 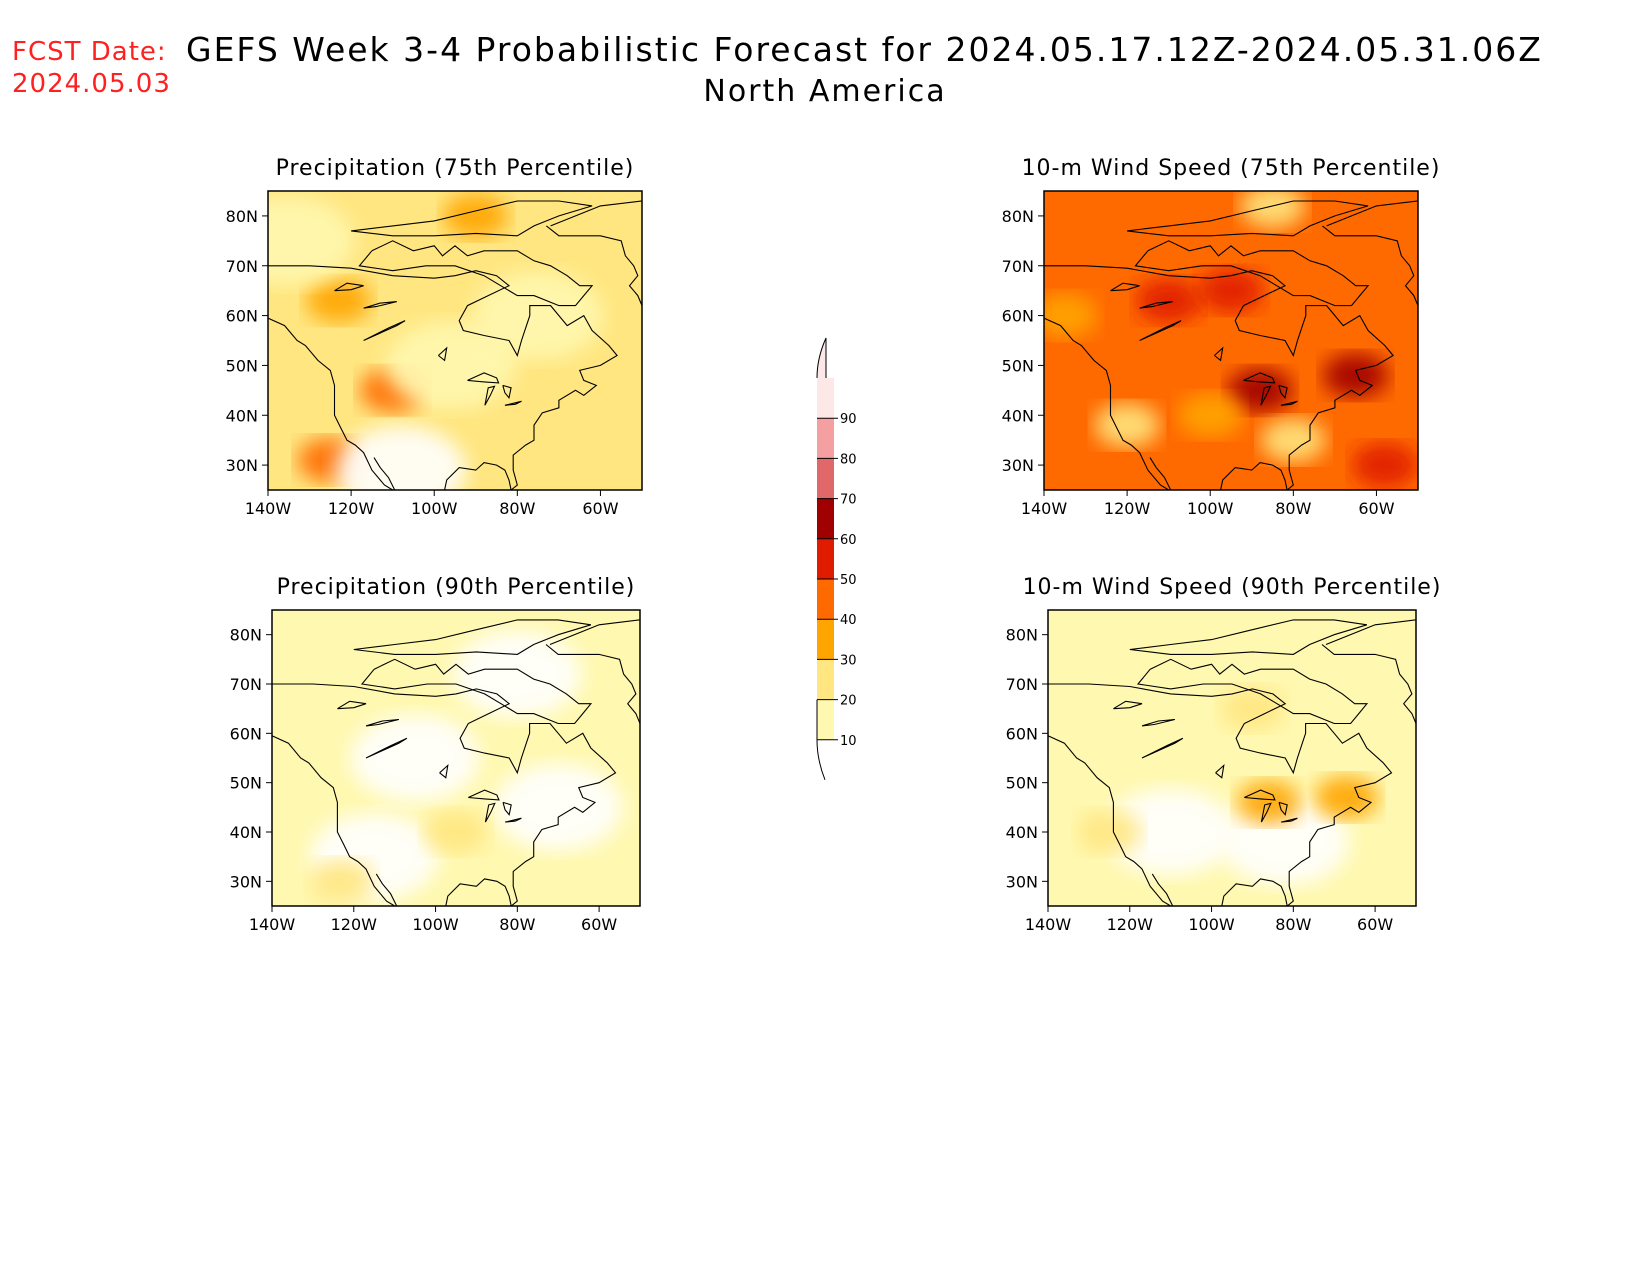 What do you see at coordinates (1018, 316) in the screenshot?
I see `y-tick-label: 60N` at bounding box center [1018, 316].